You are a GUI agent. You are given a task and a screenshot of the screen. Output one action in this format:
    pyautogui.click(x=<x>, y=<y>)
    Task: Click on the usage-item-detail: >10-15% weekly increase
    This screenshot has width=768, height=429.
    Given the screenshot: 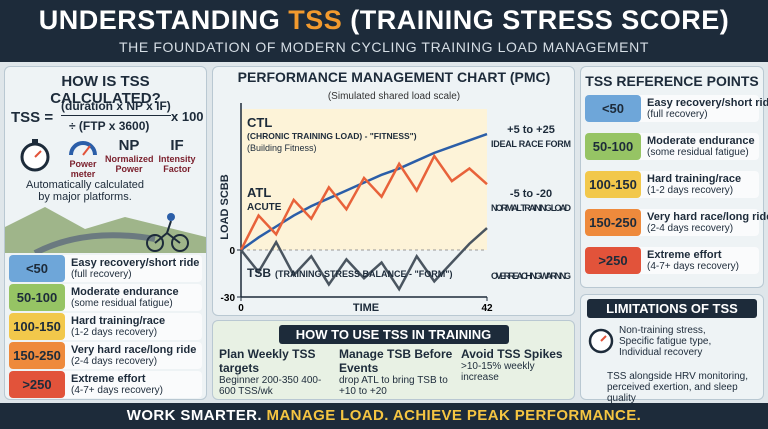 What is the action you would take?
    pyautogui.click(x=498, y=372)
    